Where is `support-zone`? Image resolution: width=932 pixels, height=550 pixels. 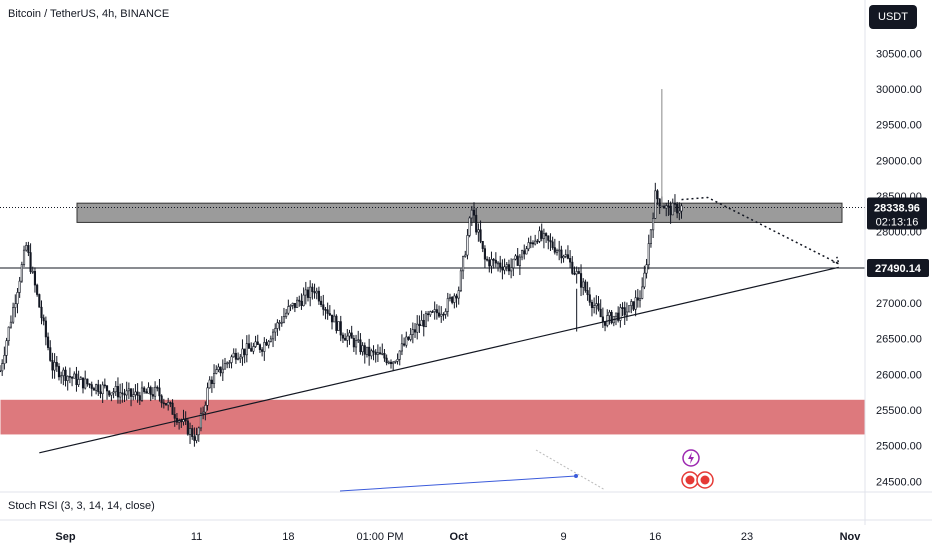
support-zone is located at coordinates (433, 417).